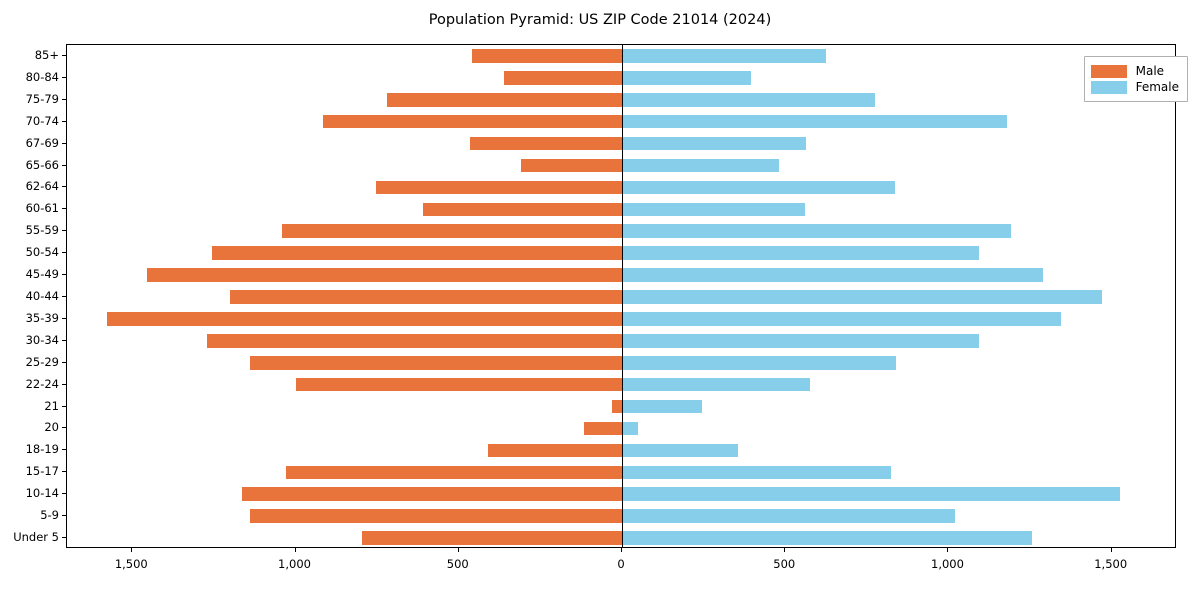  Describe the element at coordinates (1134, 71) in the screenshot. I see `legend-entry: Male` at that location.